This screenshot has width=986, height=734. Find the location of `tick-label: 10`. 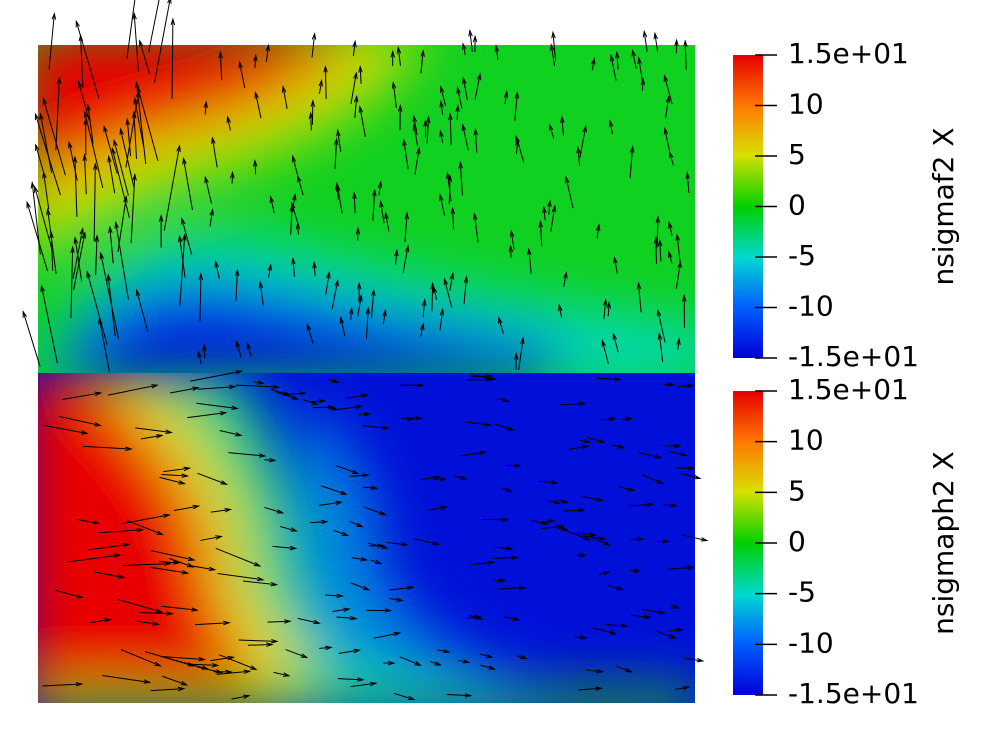

tick-label: 10 is located at coordinates (806, 104).